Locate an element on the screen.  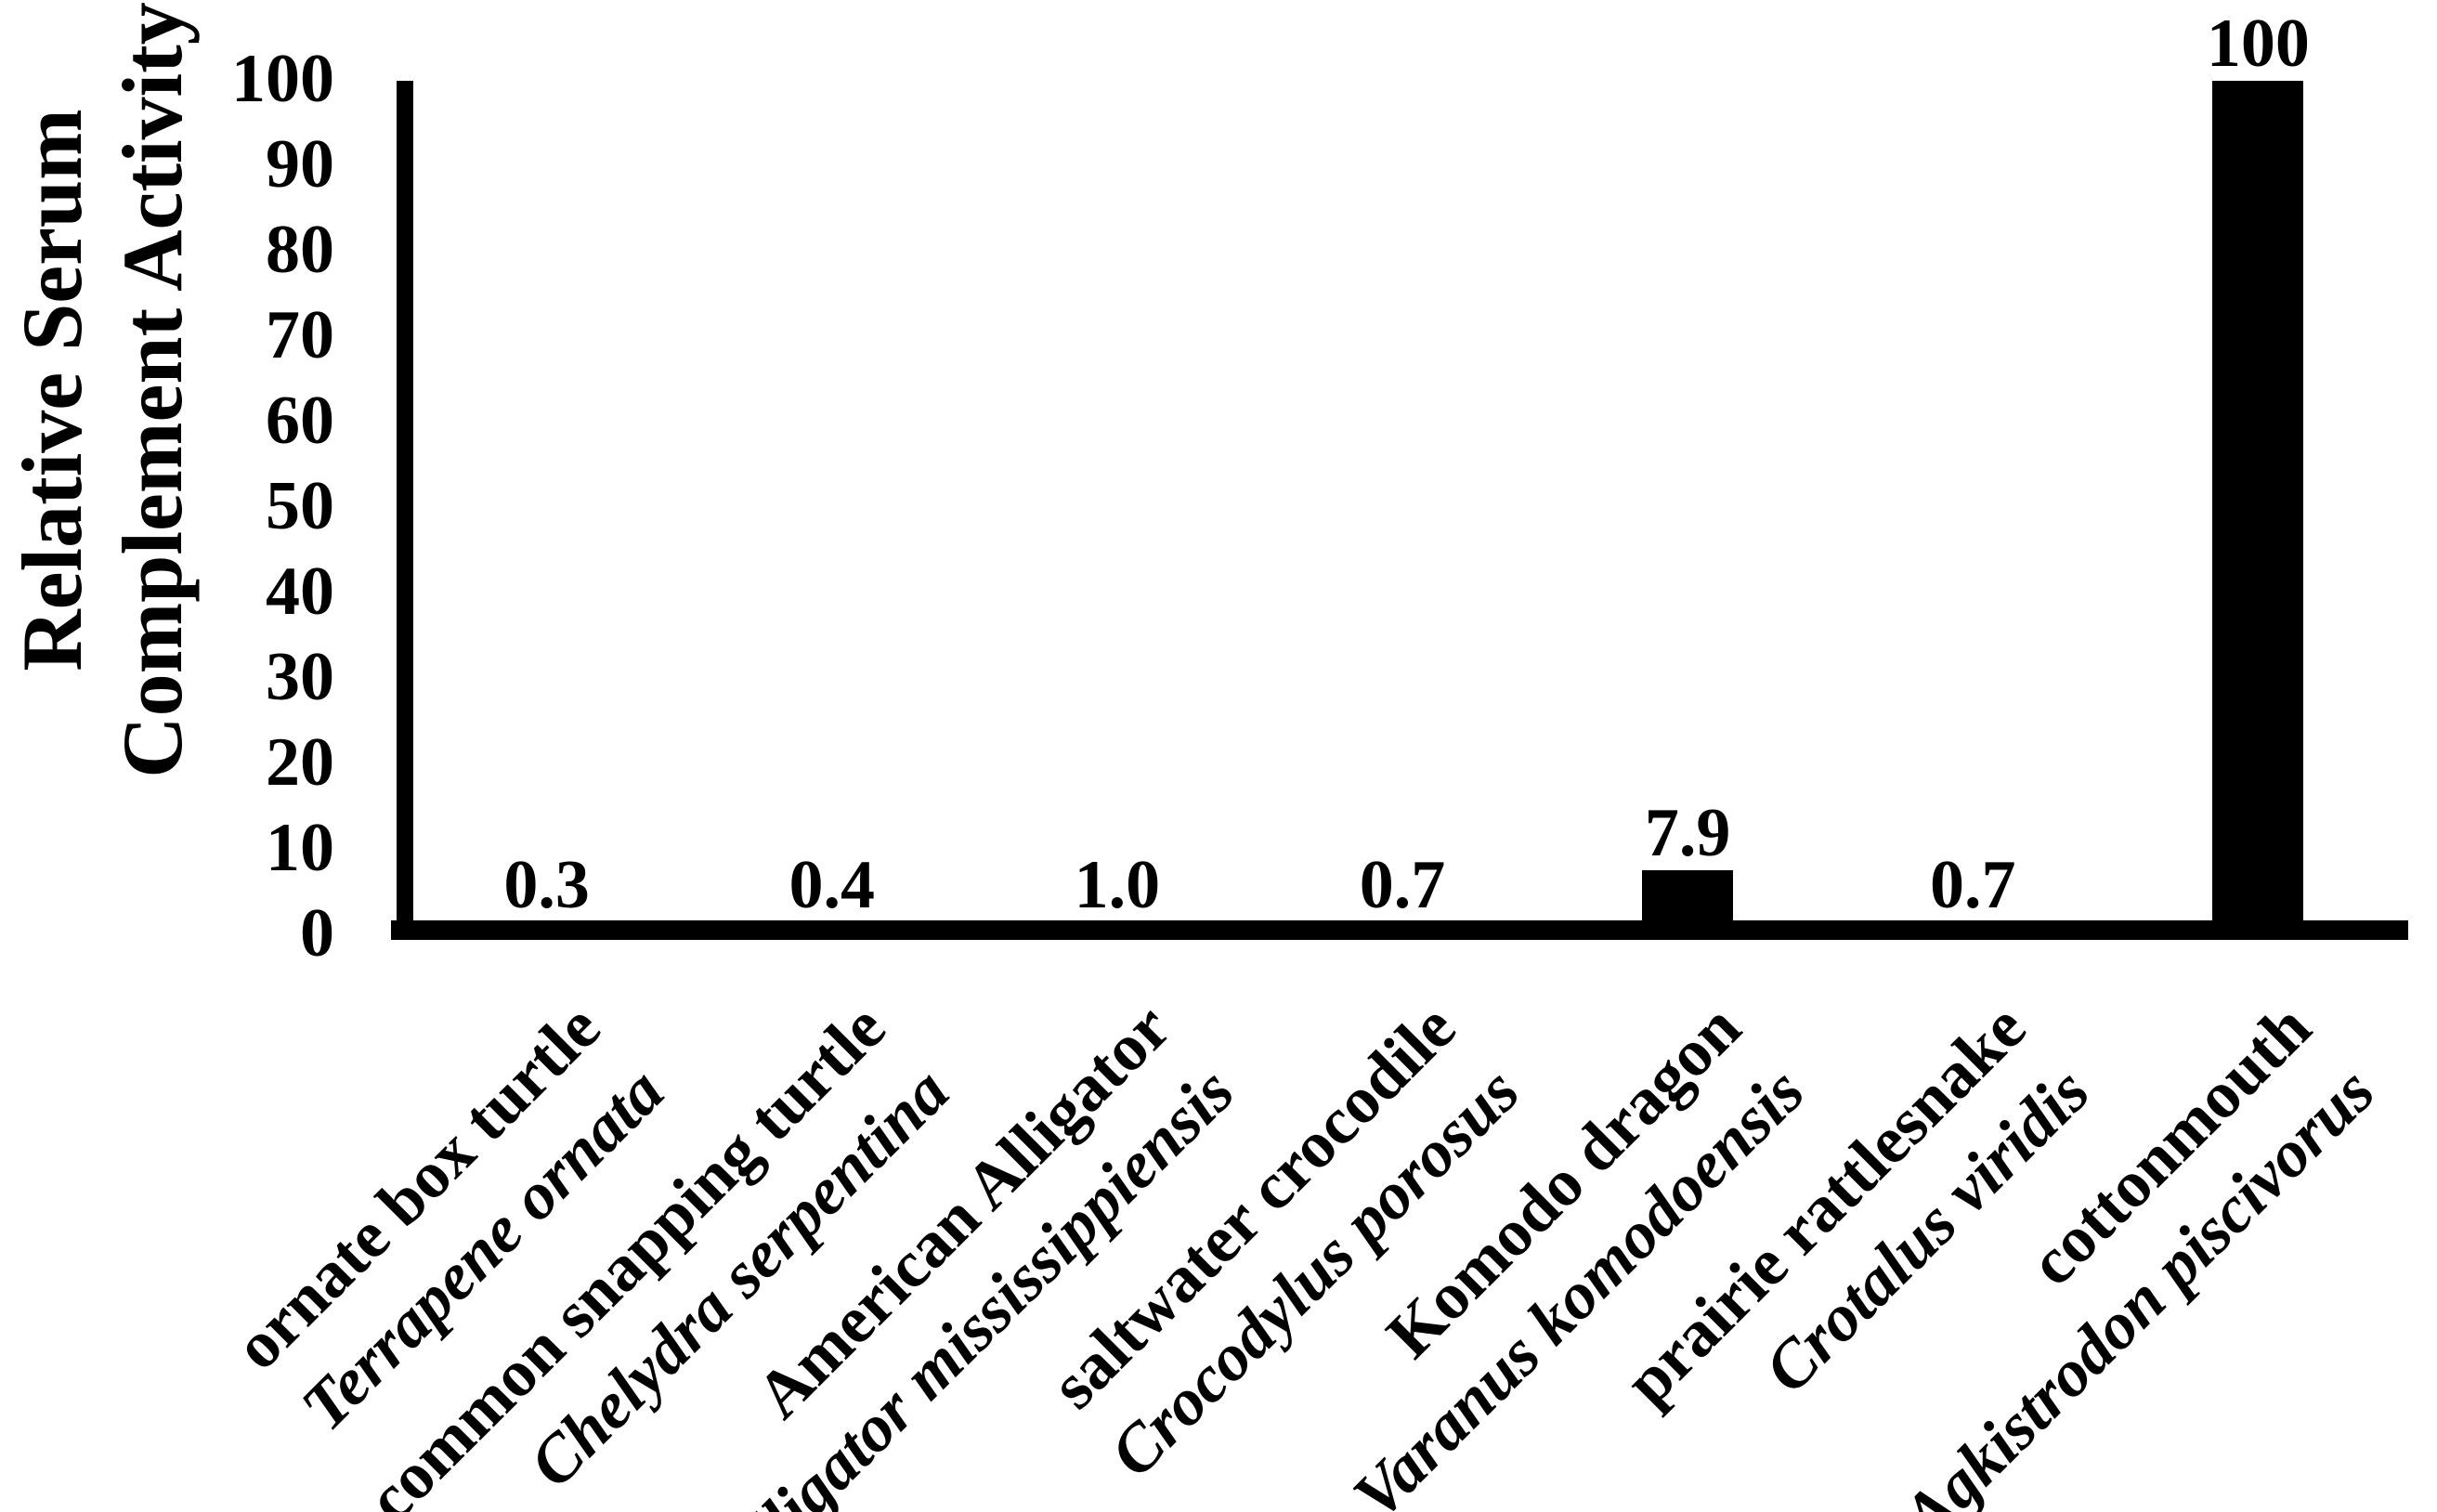
y-tick-label-20: 20 is located at coordinates (300, 762).